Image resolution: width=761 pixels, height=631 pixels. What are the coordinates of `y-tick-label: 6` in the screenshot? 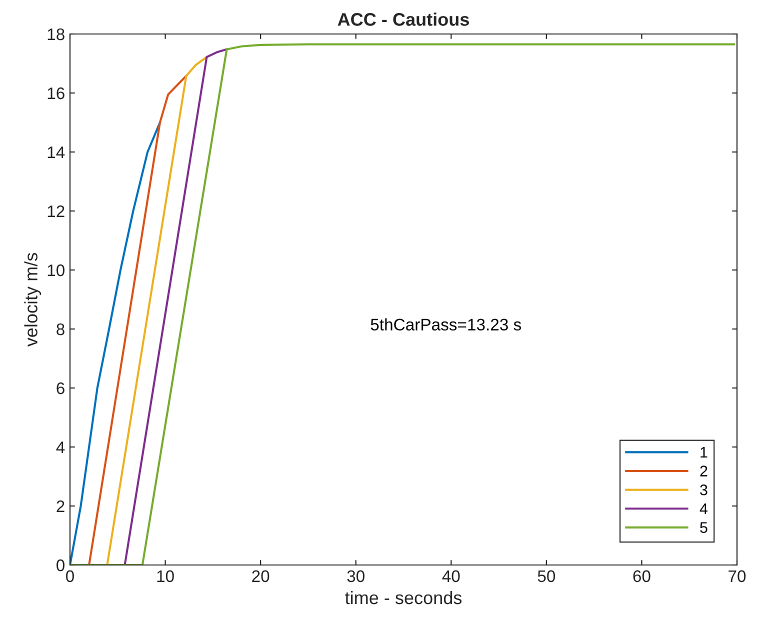 It's located at (60, 388).